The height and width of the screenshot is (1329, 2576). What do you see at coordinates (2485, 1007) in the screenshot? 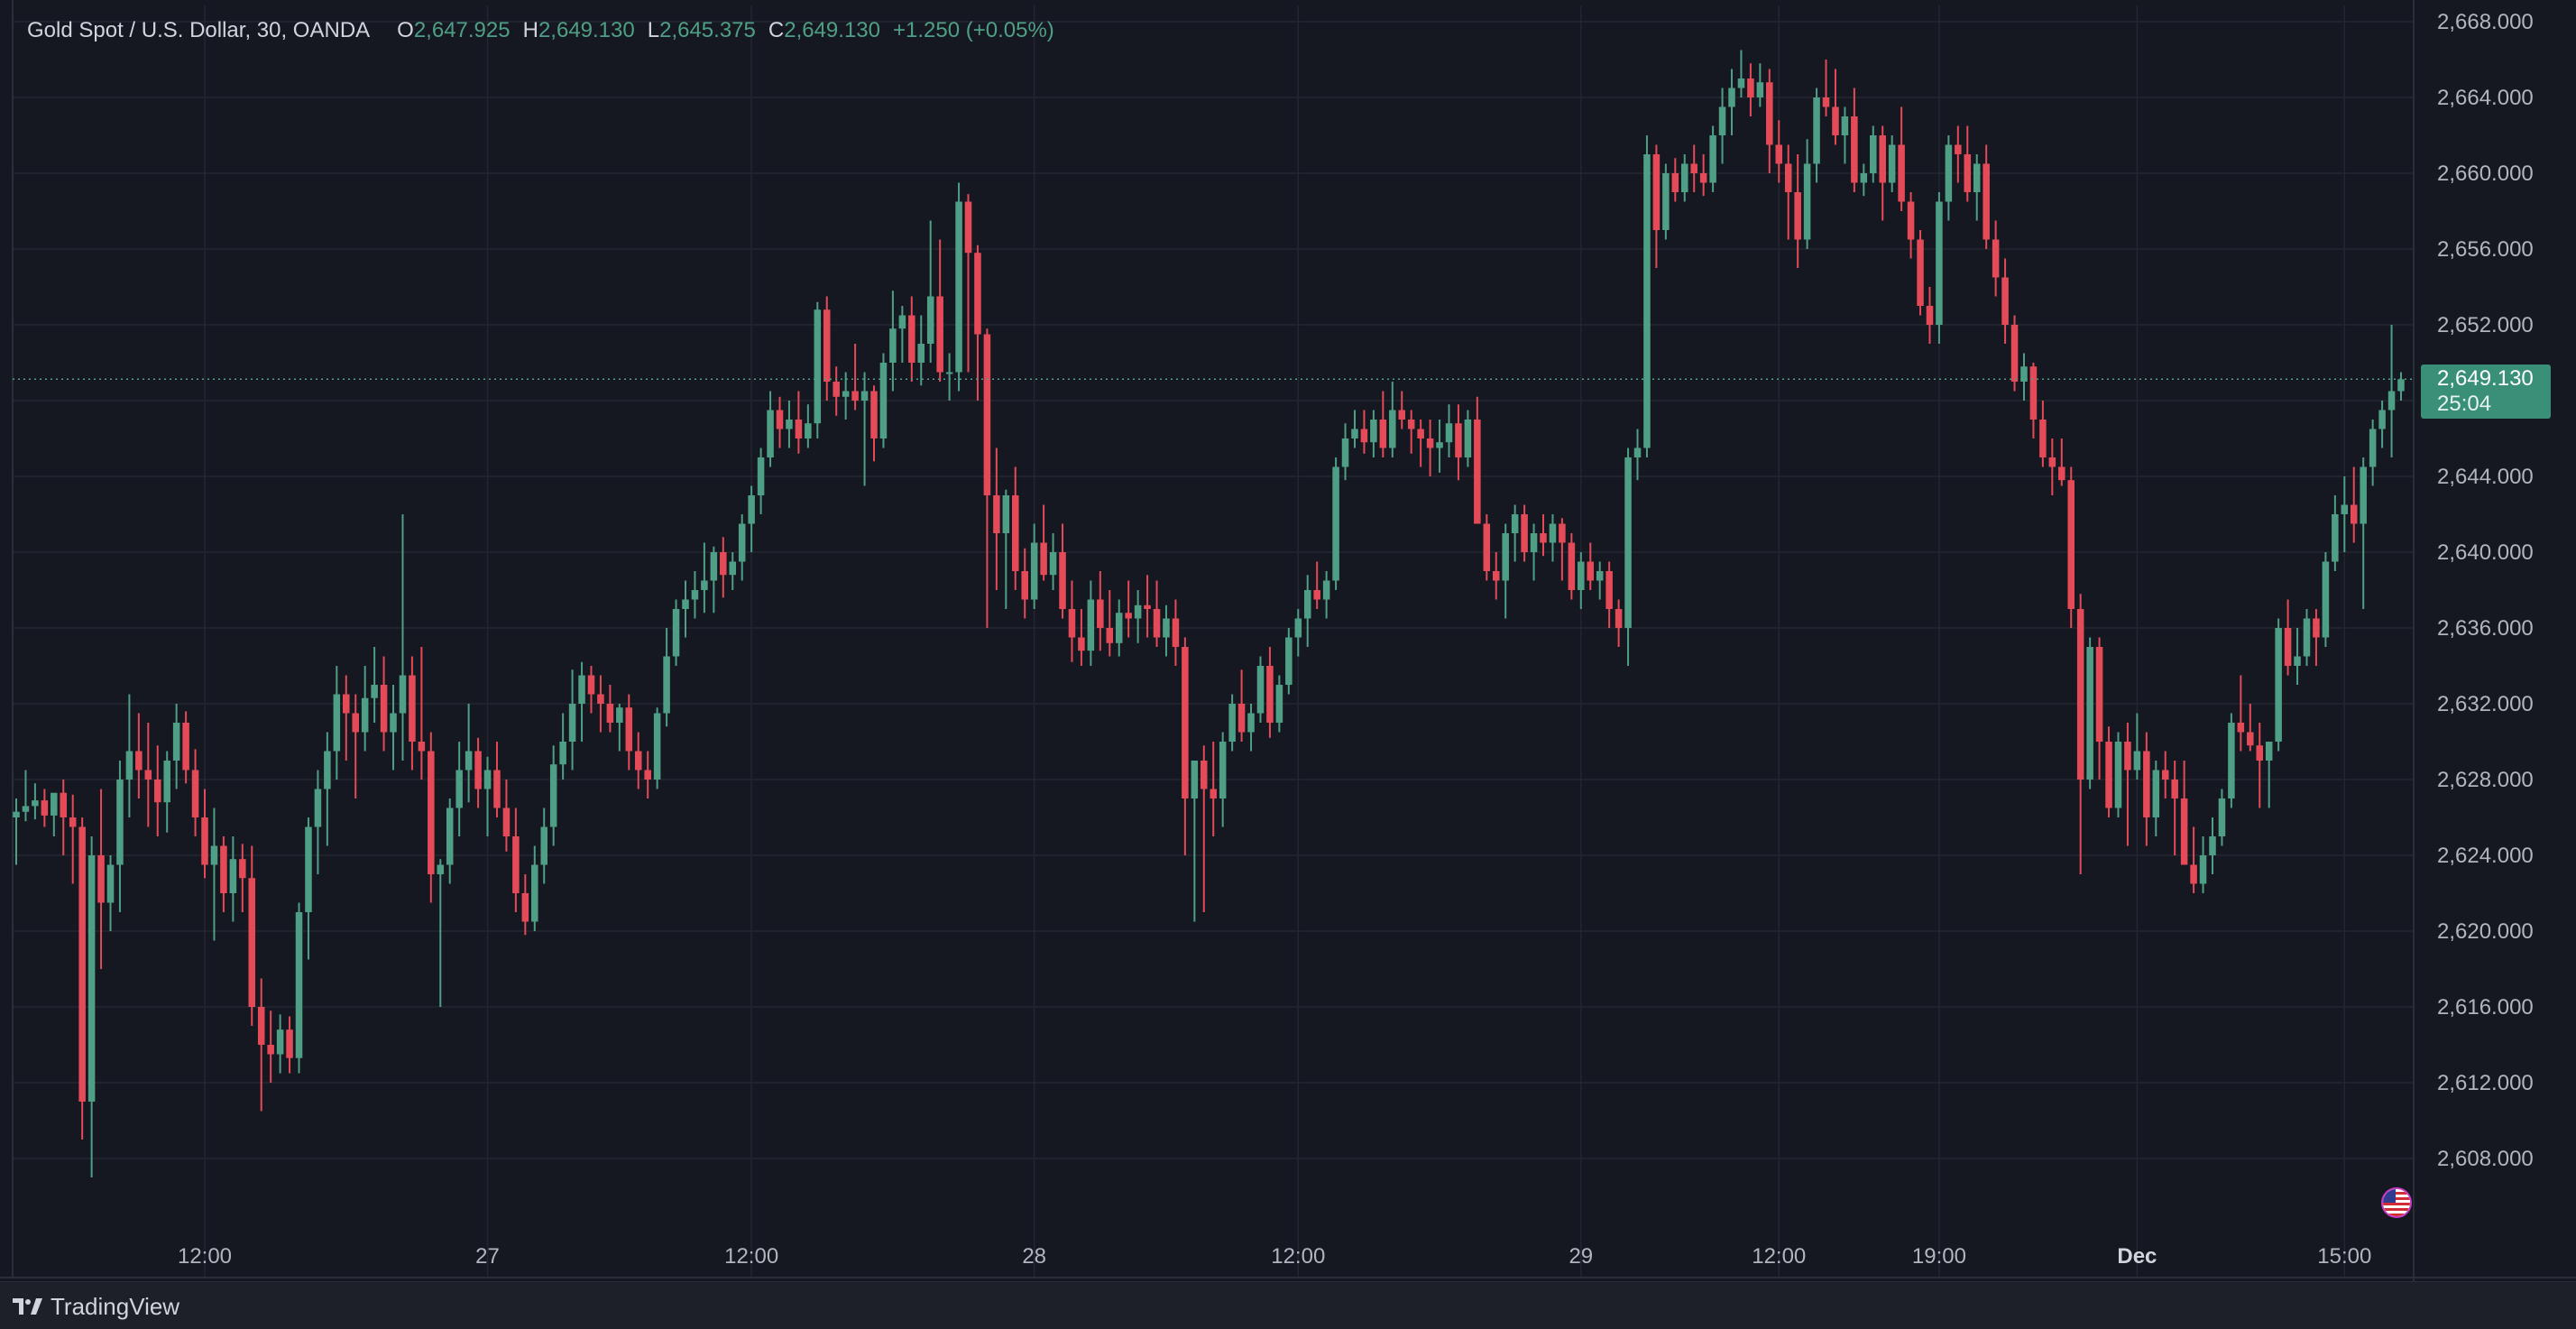
I see `y-tick-label: 2,616.000` at bounding box center [2485, 1007].